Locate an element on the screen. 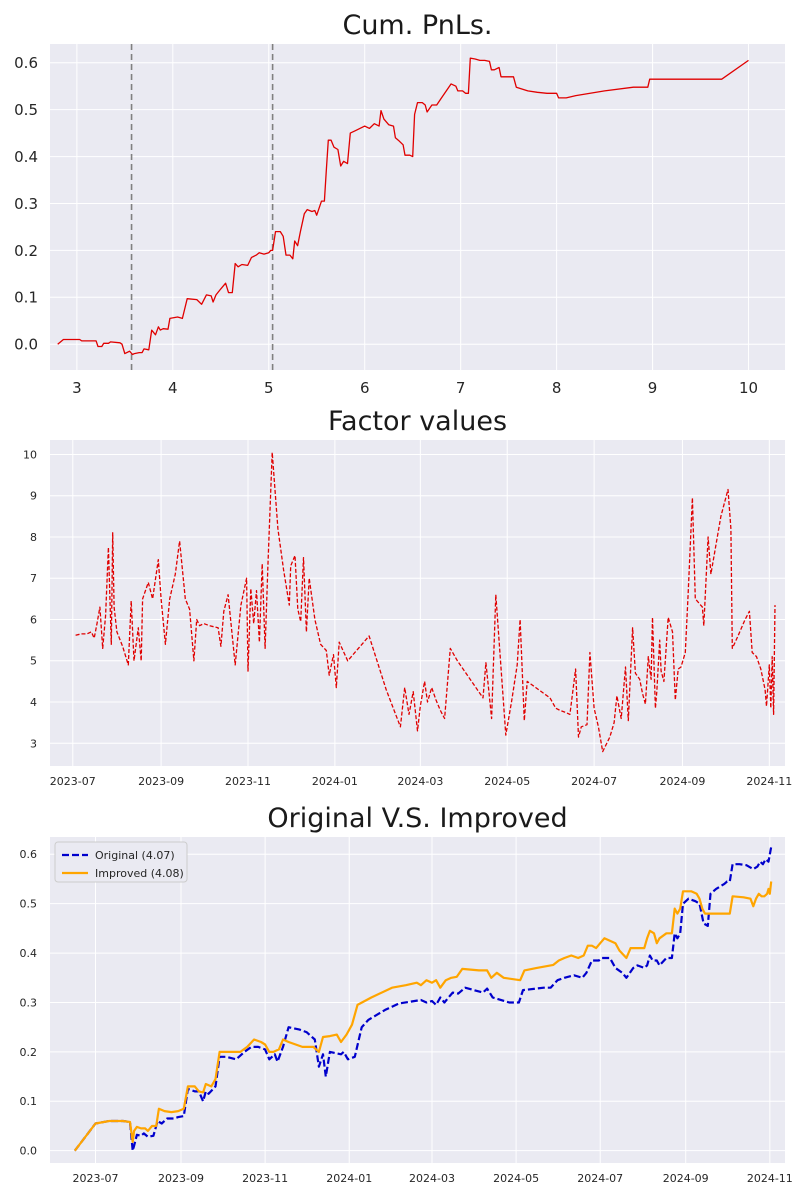 Image resolution: width=800 pixels, height=1200 pixels. chart-title: Original V.S. Improved is located at coordinates (417, 818).